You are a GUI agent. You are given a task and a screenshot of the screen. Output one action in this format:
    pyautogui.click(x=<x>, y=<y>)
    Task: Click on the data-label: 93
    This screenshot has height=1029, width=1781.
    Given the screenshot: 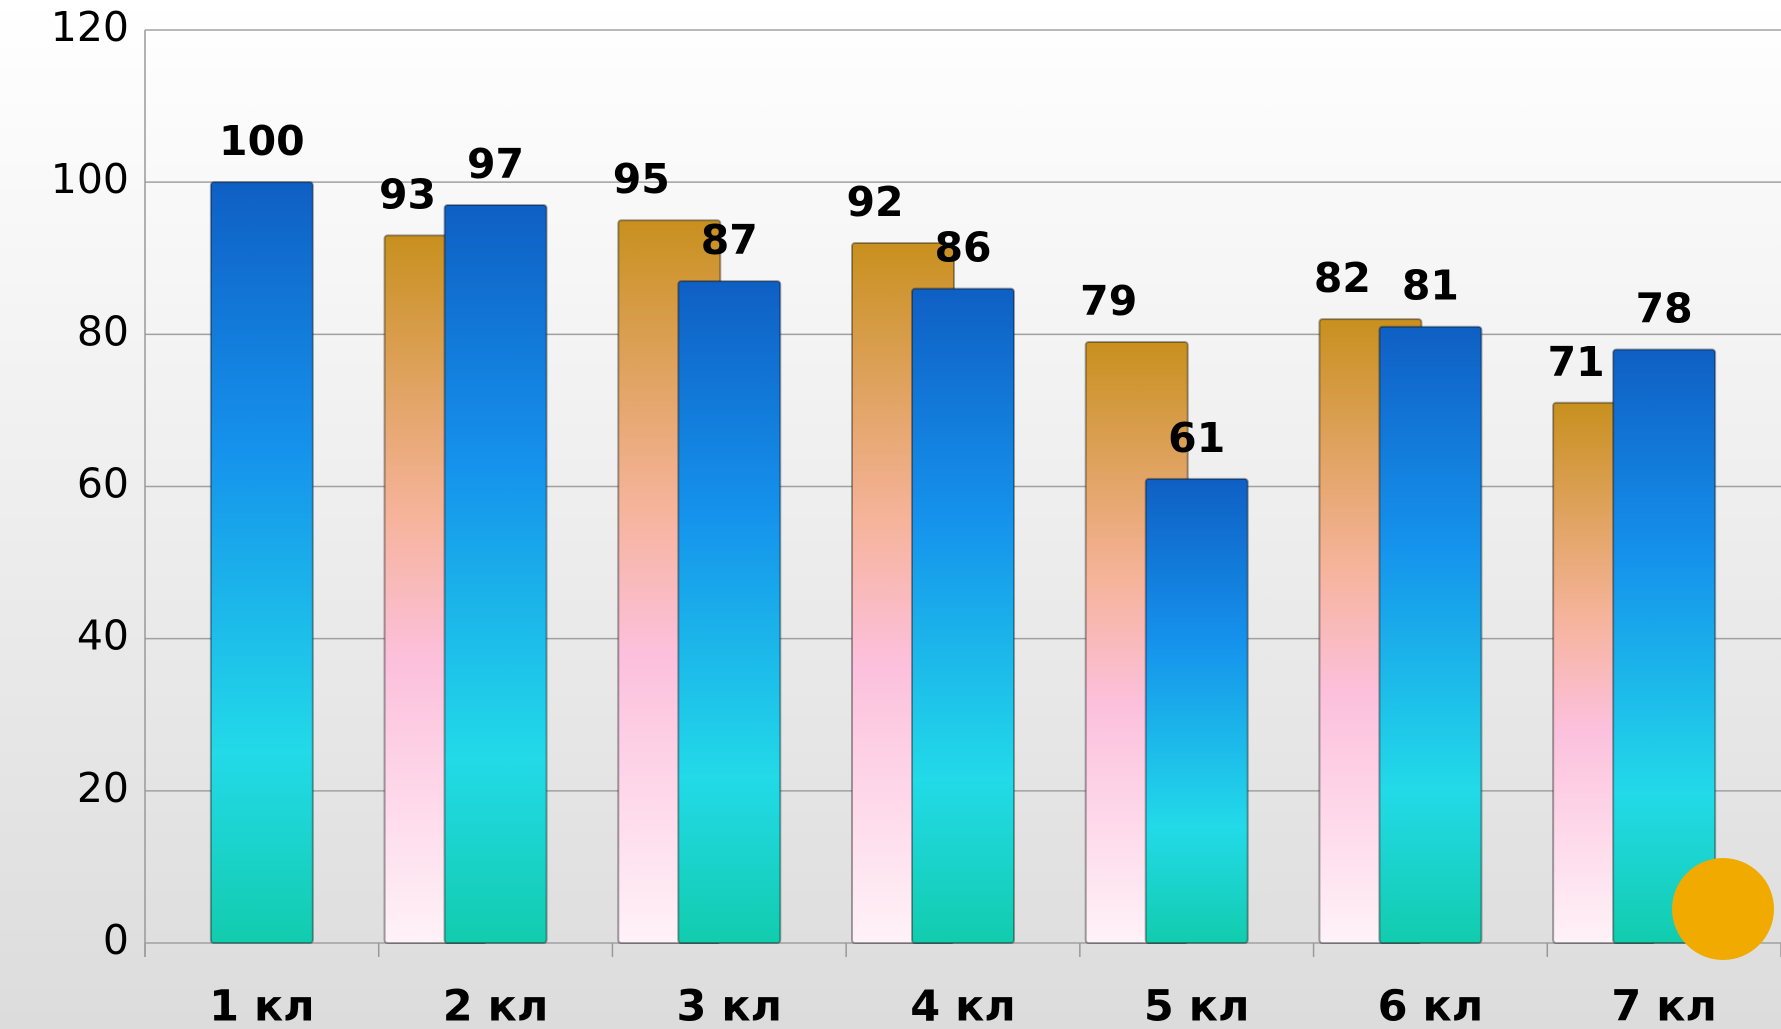 What is the action you would take?
    pyautogui.click(x=407, y=194)
    